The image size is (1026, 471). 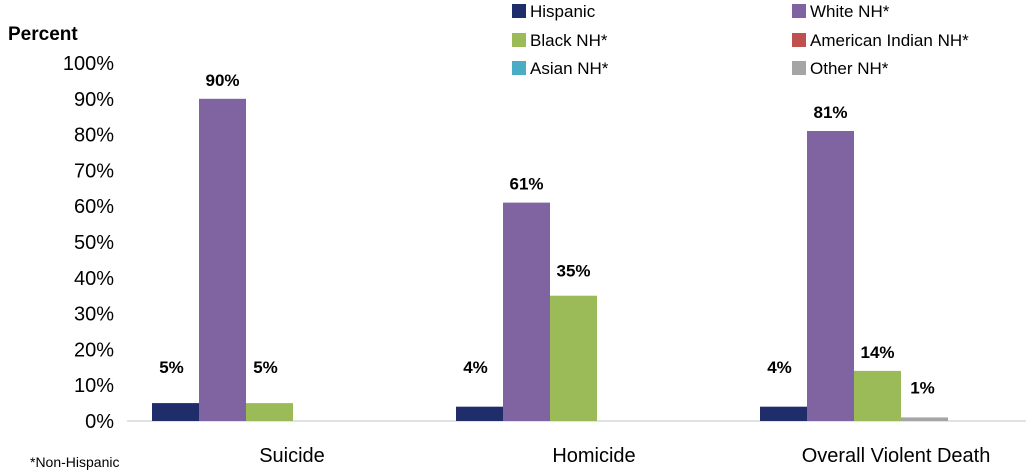 What do you see at coordinates (94, 243) in the screenshot?
I see `y-tick-label: 50%` at bounding box center [94, 243].